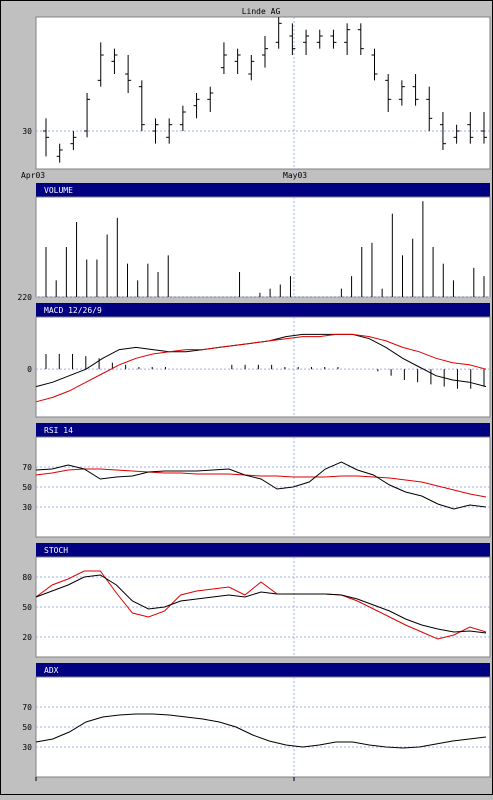 Image resolution: width=493 pixels, height=800 pixels. I want to click on price-ytick-label: 30, so click(27, 131).